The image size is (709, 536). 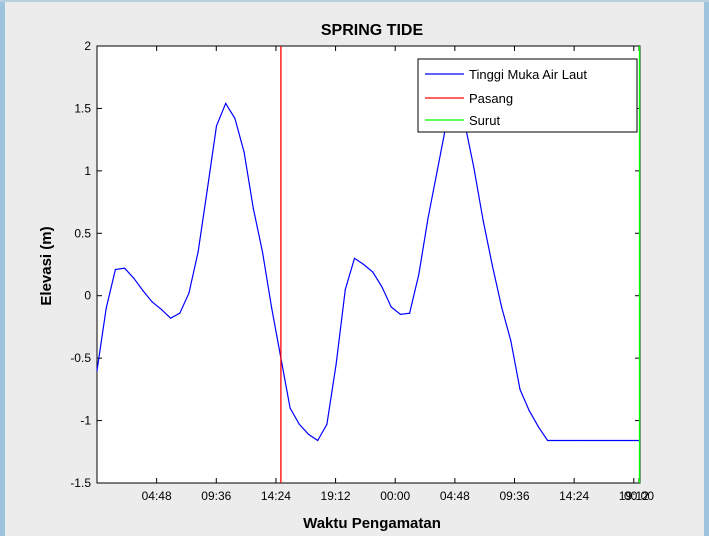 I want to click on chart-title: SPRING TIDE, so click(x=372, y=30).